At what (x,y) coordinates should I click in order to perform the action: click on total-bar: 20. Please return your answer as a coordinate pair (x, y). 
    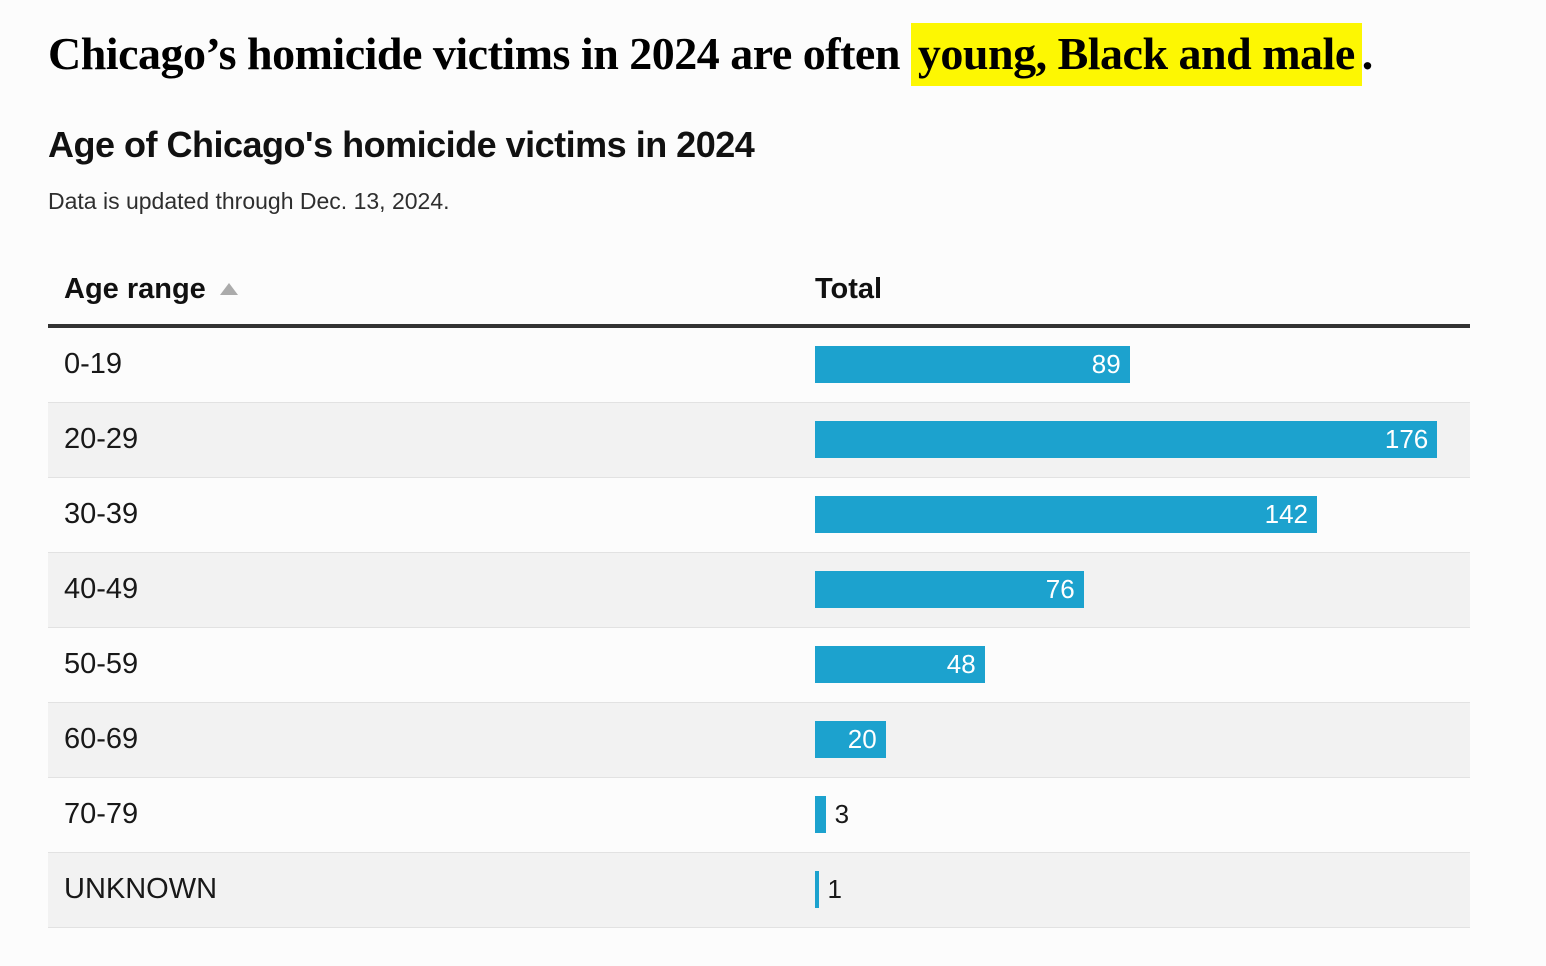
    Looking at the image, I should click on (850, 740).